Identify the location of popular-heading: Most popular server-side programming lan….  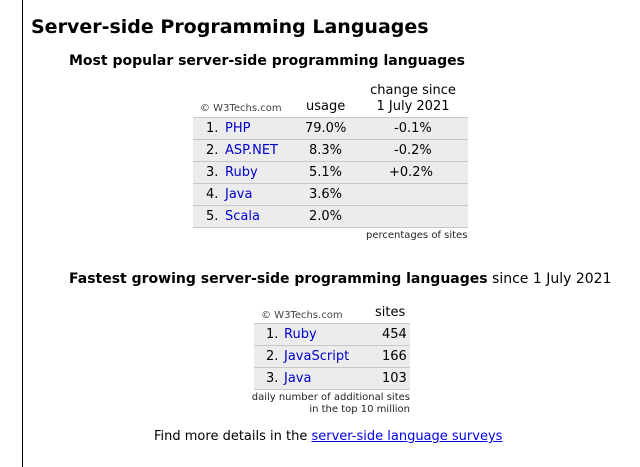
(267, 61).